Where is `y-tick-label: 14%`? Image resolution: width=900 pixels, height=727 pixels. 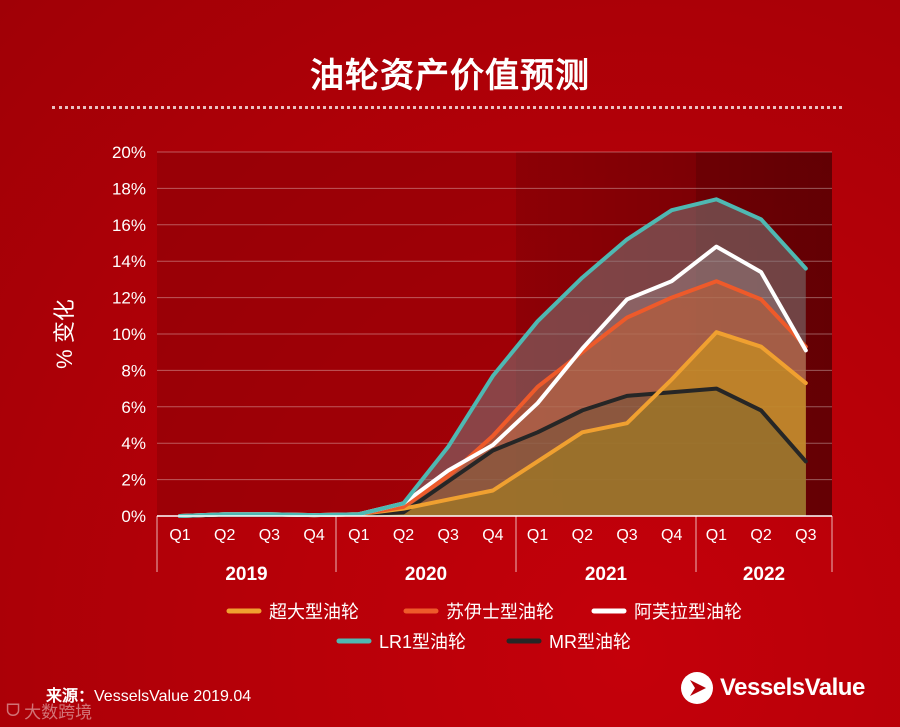
y-tick-label: 14% is located at coordinates (129, 261).